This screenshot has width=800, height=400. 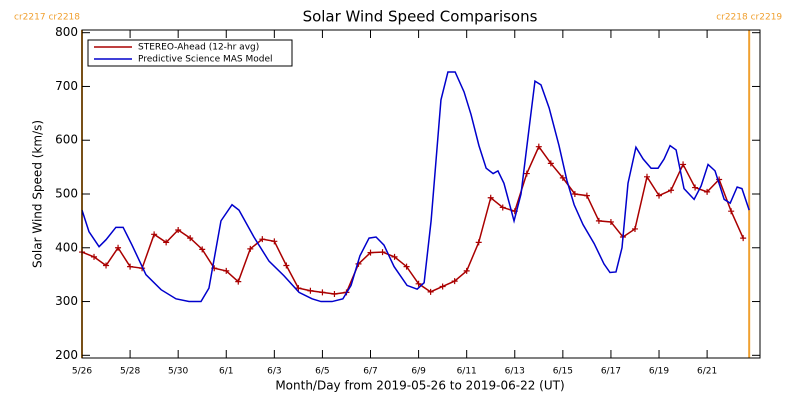 What do you see at coordinates (66, 194) in the screenshot?
I see `y-tick-label: 500` at bounding box center [66, 194].